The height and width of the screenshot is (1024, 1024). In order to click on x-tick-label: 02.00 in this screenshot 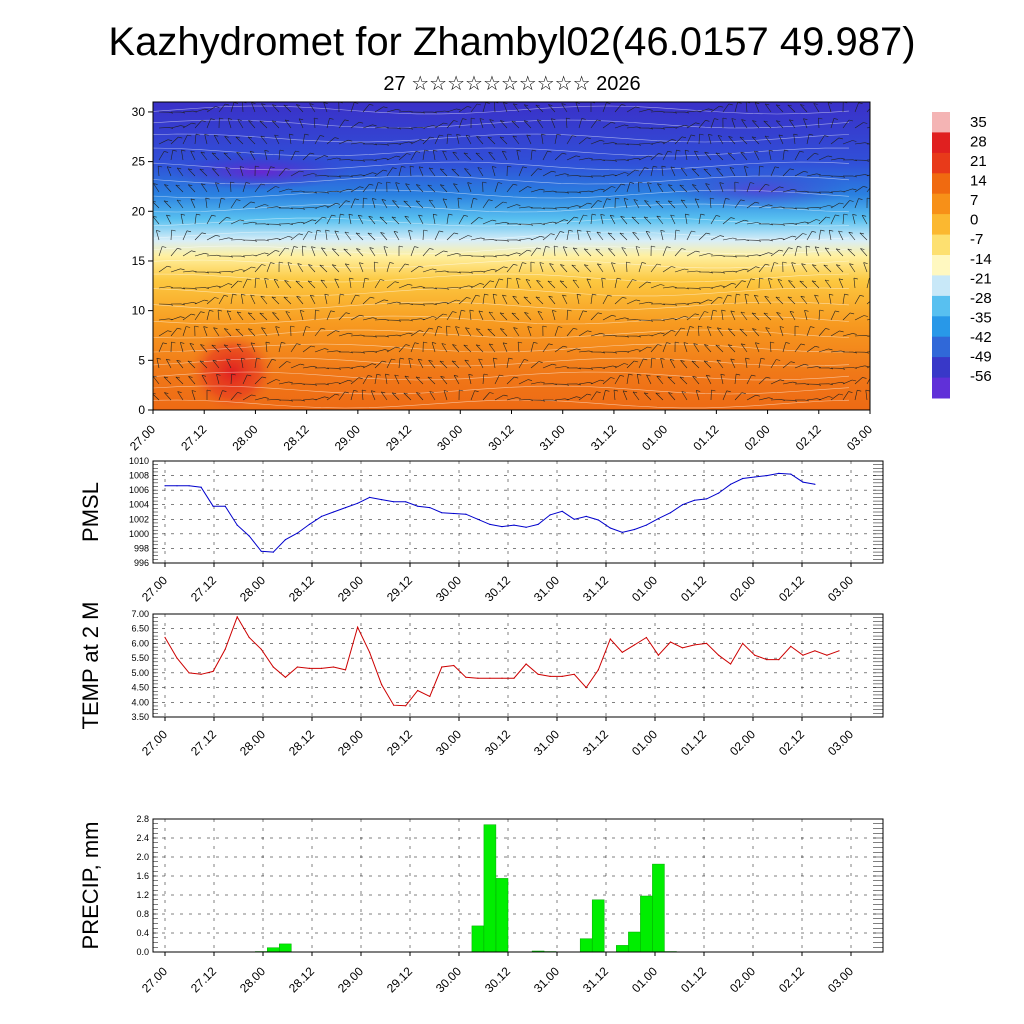, I will do `click(742, 979)`.